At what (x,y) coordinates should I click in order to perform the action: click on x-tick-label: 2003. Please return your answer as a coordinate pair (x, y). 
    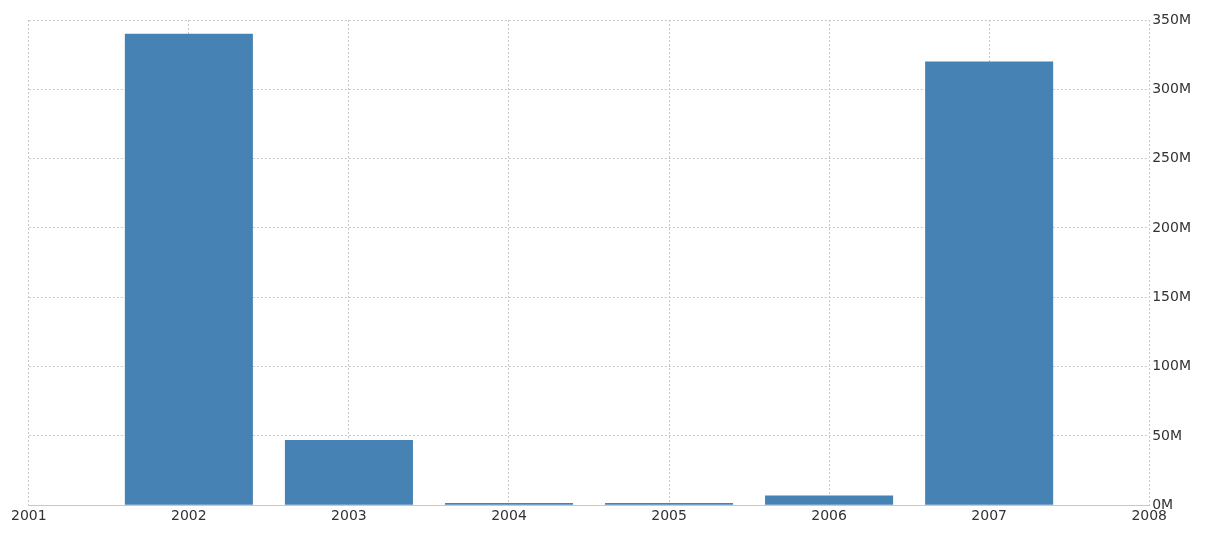
    Looking at the image, I should click on (349, 515).